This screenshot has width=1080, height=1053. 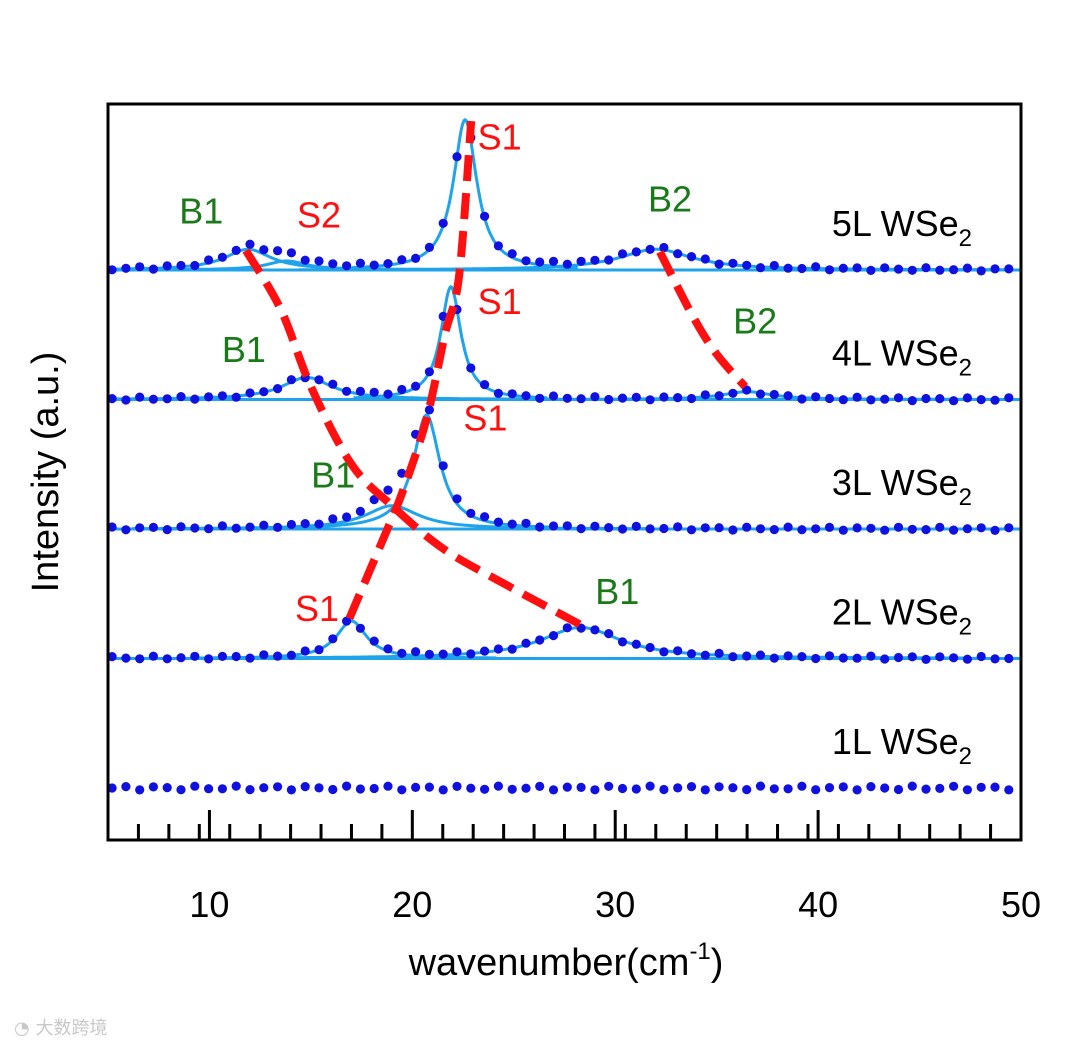 I want to click on series-label-sub: 2, so click(x=965, y=368).